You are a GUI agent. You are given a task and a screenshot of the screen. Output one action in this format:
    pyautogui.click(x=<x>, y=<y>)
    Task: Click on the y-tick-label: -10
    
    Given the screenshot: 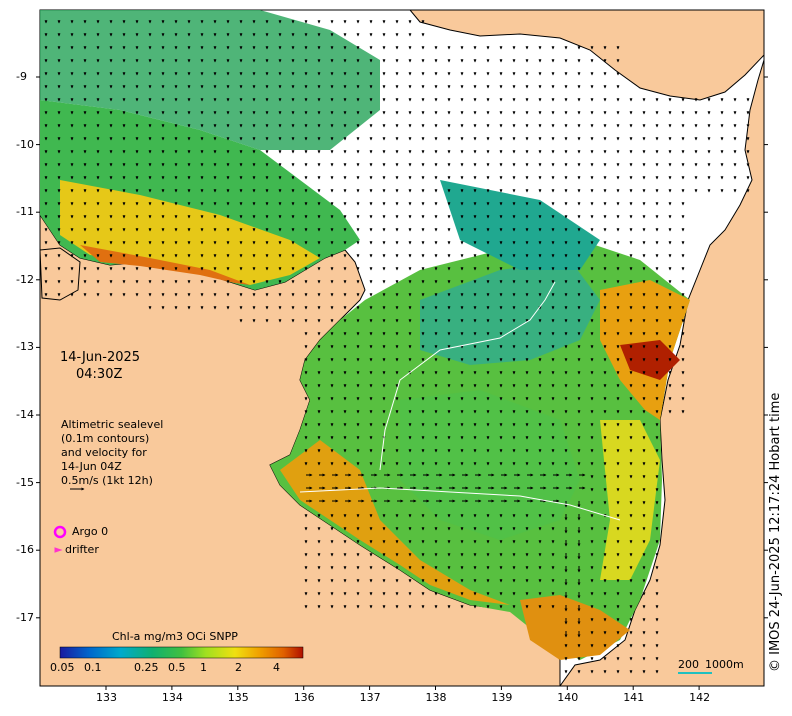 What is the action you would take?
    pyautogui.click(x=25, y=144)
    